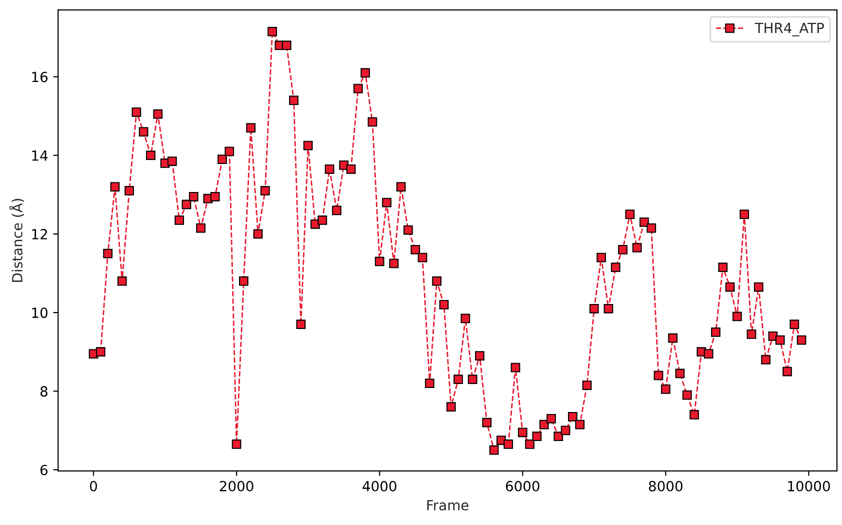 This screenshot has width=842, height=525. I want to click on x-tick-label: 10000, so click(809, 486).